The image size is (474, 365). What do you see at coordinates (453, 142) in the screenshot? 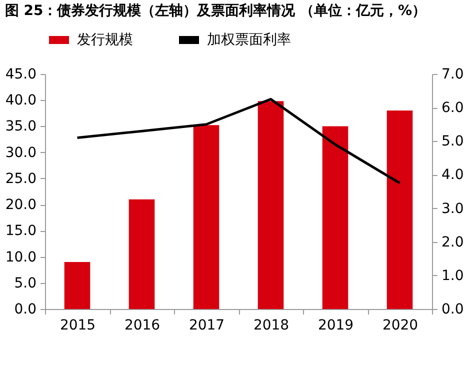
I see `y2-tick-label: 5.0` at bounding box center [453, 142].